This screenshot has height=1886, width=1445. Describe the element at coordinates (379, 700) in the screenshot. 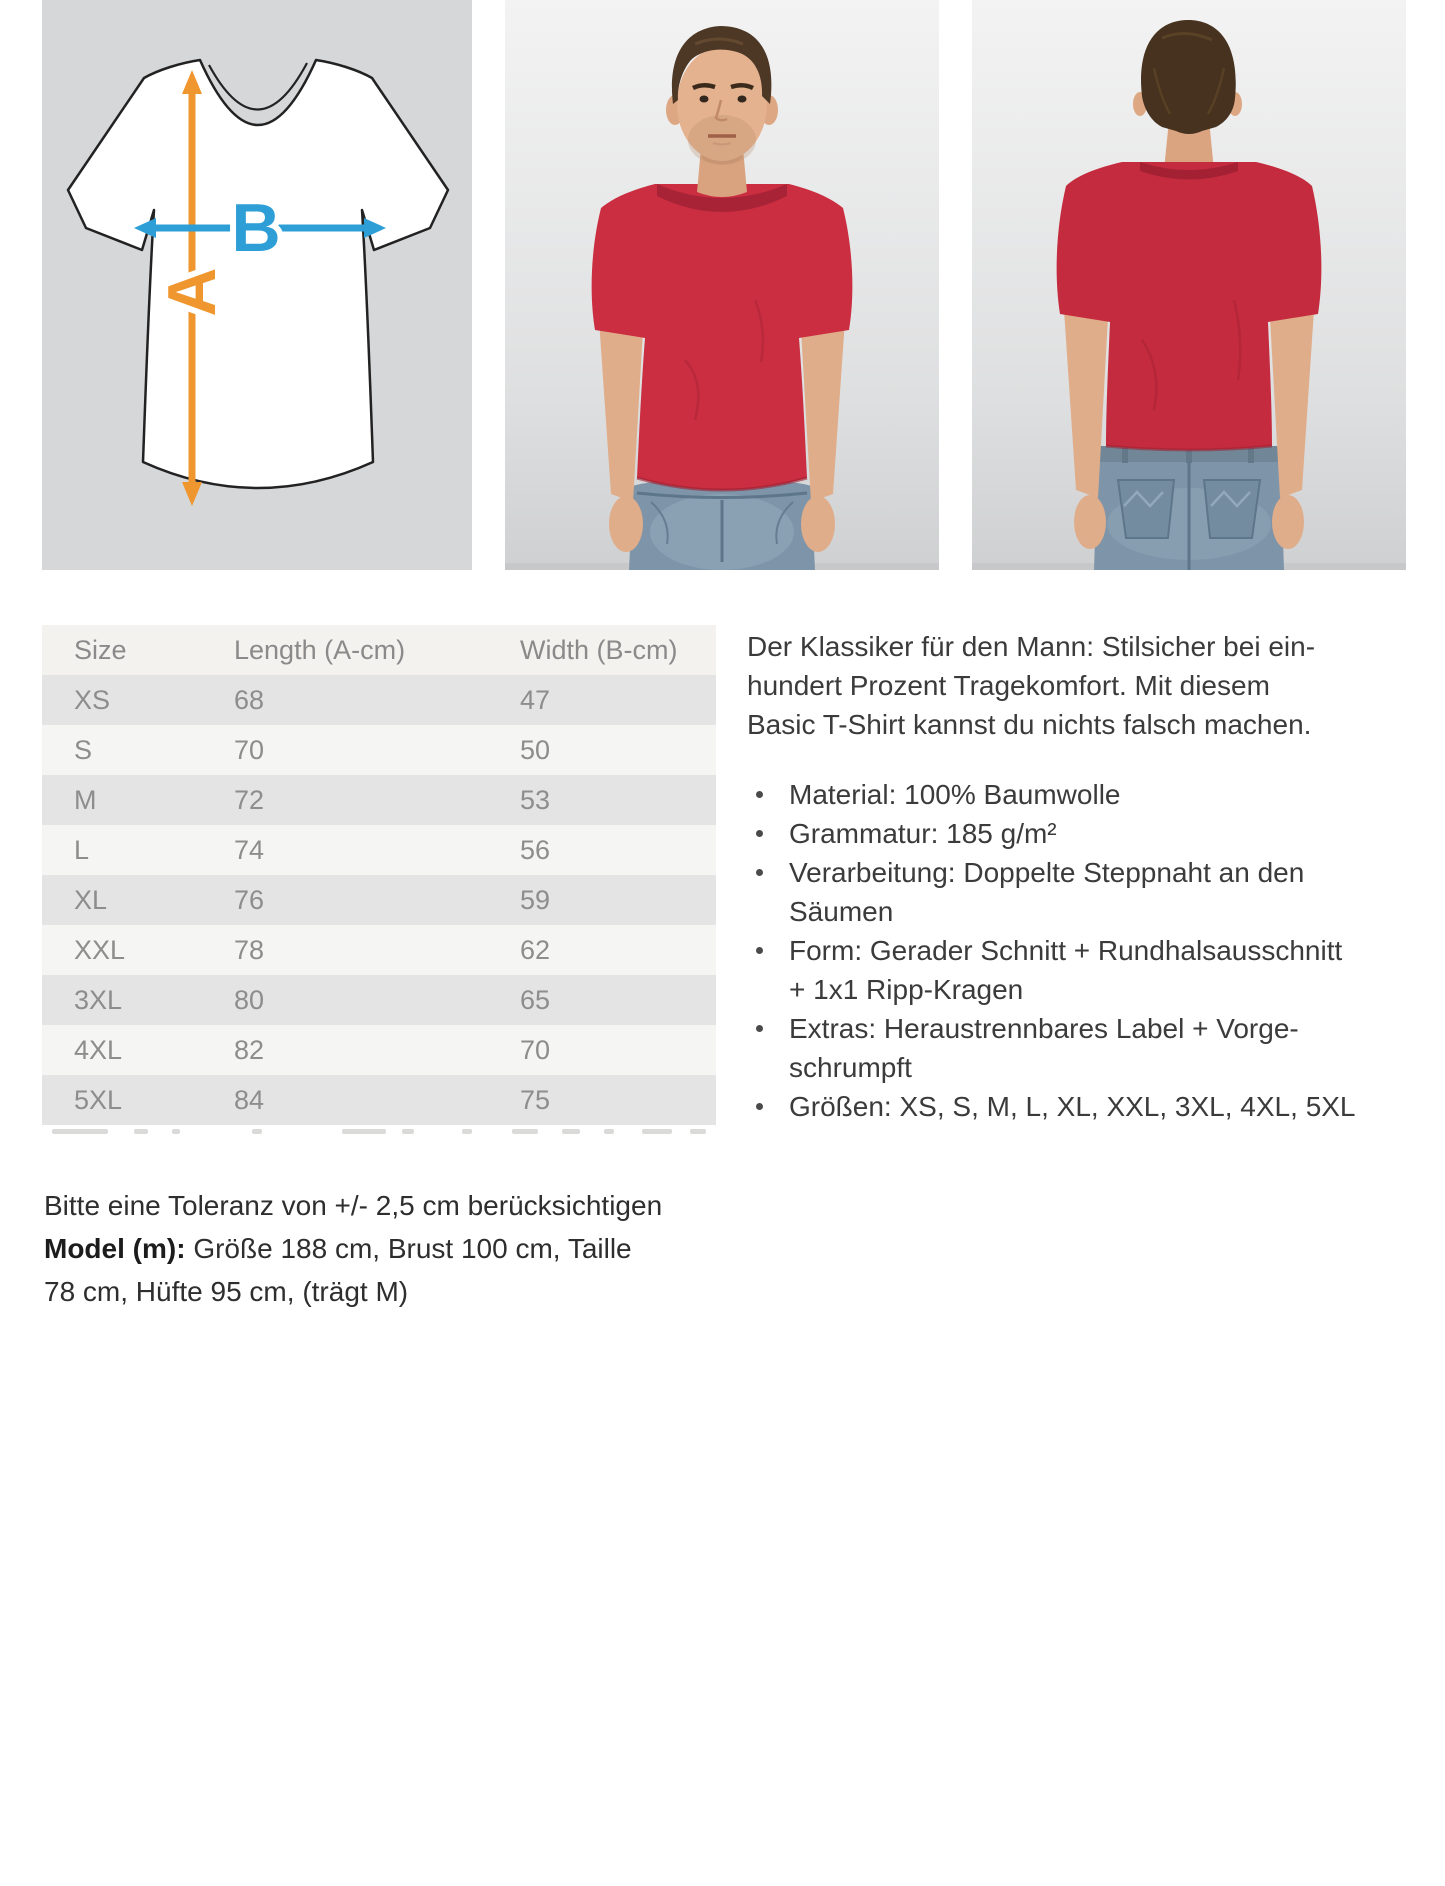

I see `table-row: XS 68 47` at that location.